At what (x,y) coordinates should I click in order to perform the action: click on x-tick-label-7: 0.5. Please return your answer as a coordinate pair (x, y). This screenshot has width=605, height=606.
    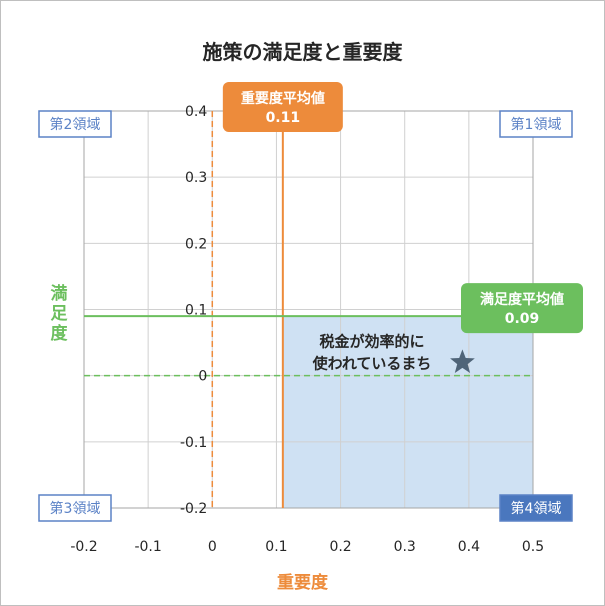
    Looking at the image, I should click on (533, 547).